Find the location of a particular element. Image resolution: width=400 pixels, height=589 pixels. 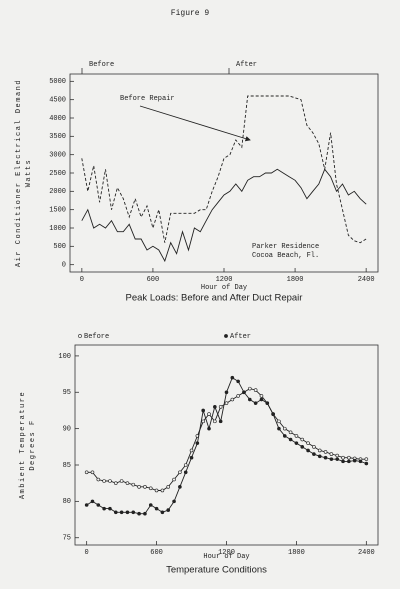

annotation-arrow is located at coordinates (195, 123).